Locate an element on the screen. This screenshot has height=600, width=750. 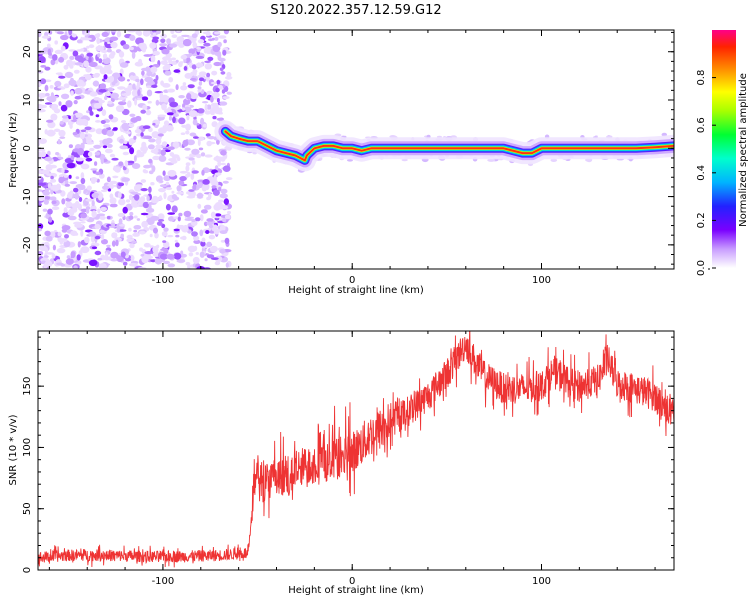
snr-y-tick-label: 50 is located at coordinates (27, 508).